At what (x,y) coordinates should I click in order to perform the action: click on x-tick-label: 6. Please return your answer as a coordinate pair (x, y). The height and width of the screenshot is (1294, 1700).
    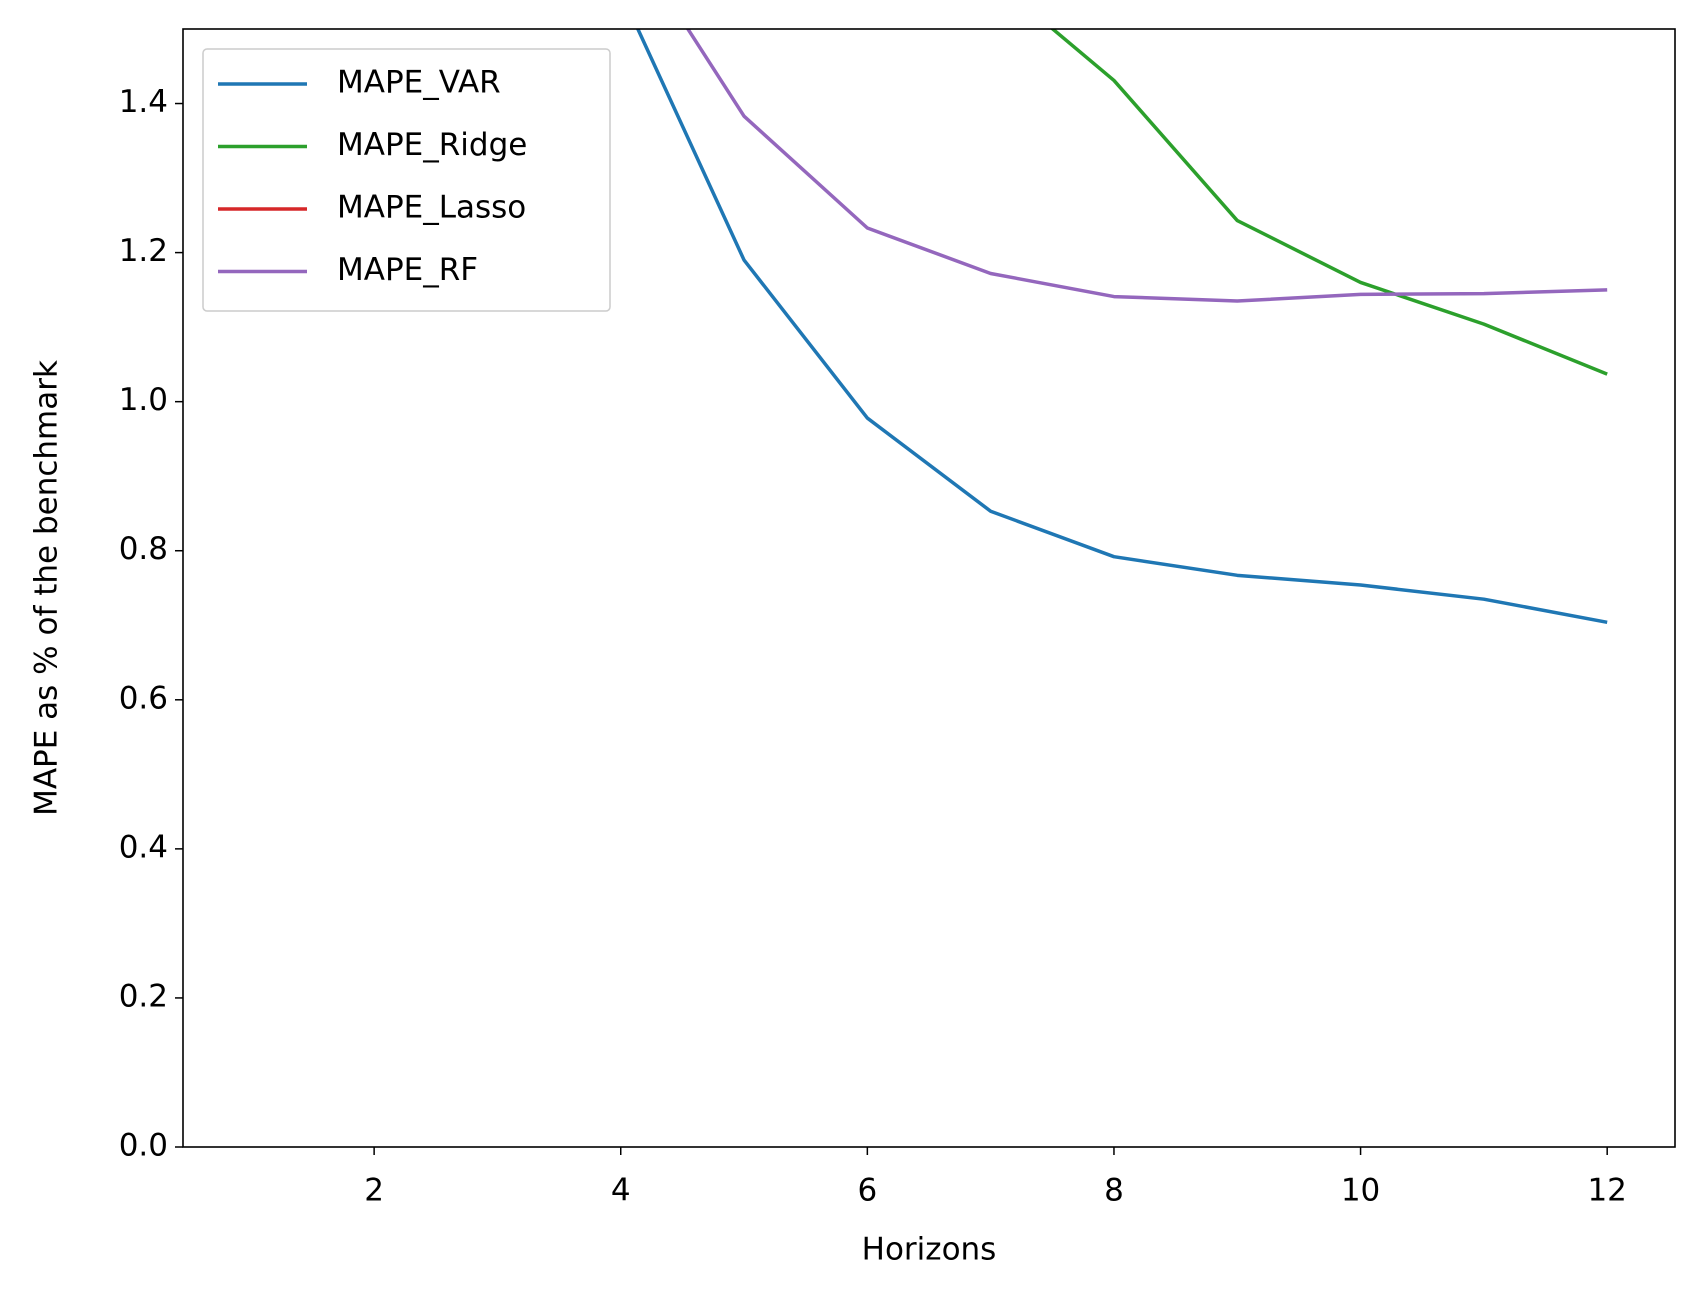
    Looking at the image, I should click on (867, 1191).